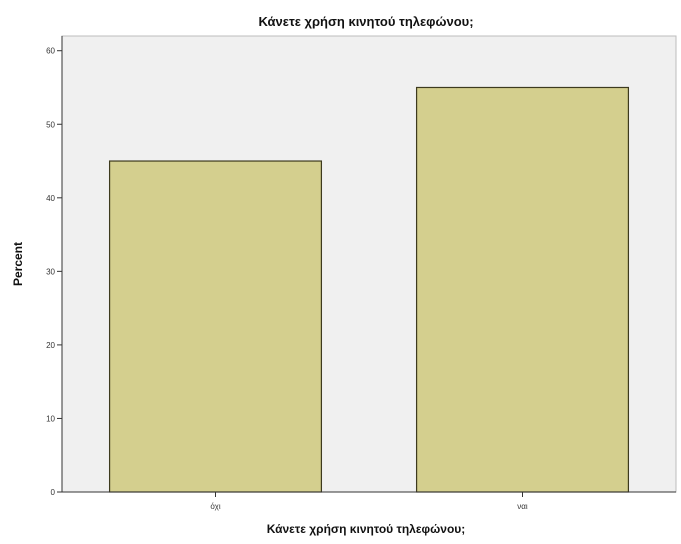  What do you see at coordinates (54, 266) in the screenshot?
I see `y-axis: 0 10 20 30 40 50 60` at bounding box center [54, 266].